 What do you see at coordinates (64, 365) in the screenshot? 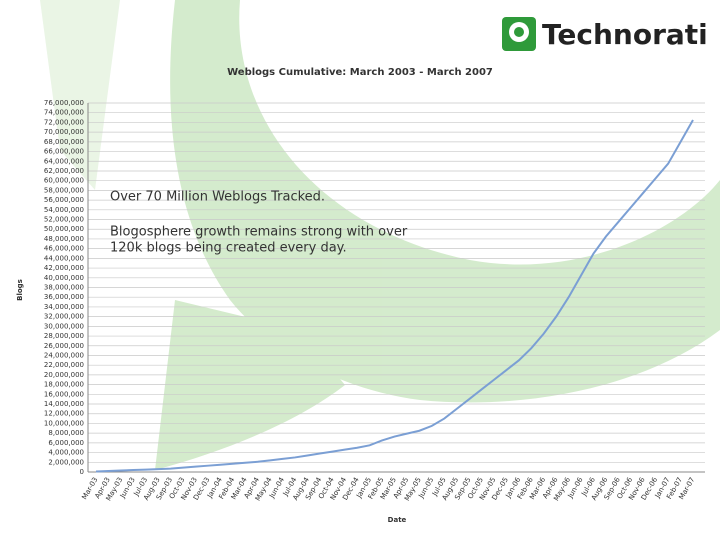
I see `y-tick-label: 22,000,000` at bounding box center [64, 365].